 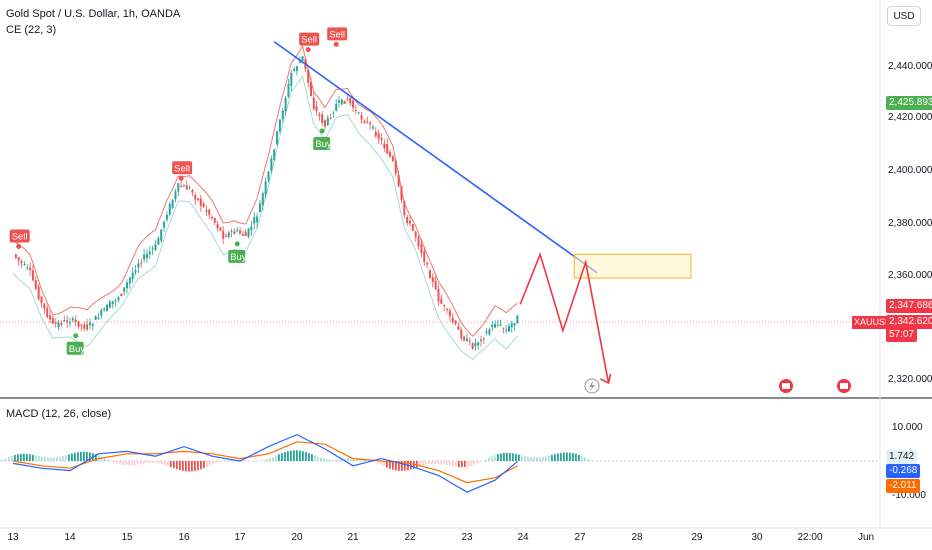 What do you see at coordinates (31, 30) in the screenshot?
I see `indicator-label: CE (22, 3)` at bounding box center [31, 30].